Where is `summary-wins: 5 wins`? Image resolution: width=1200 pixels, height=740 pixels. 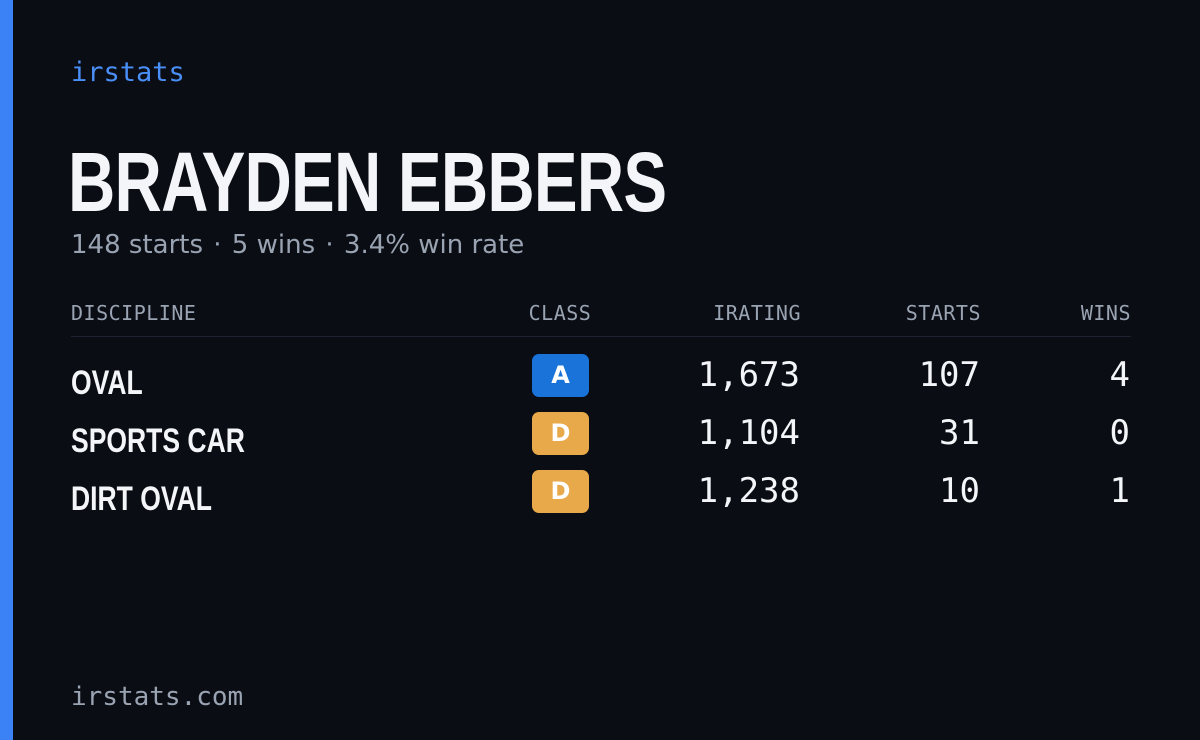 summary-wins: 5 wins is located at coordinates (273, 245).